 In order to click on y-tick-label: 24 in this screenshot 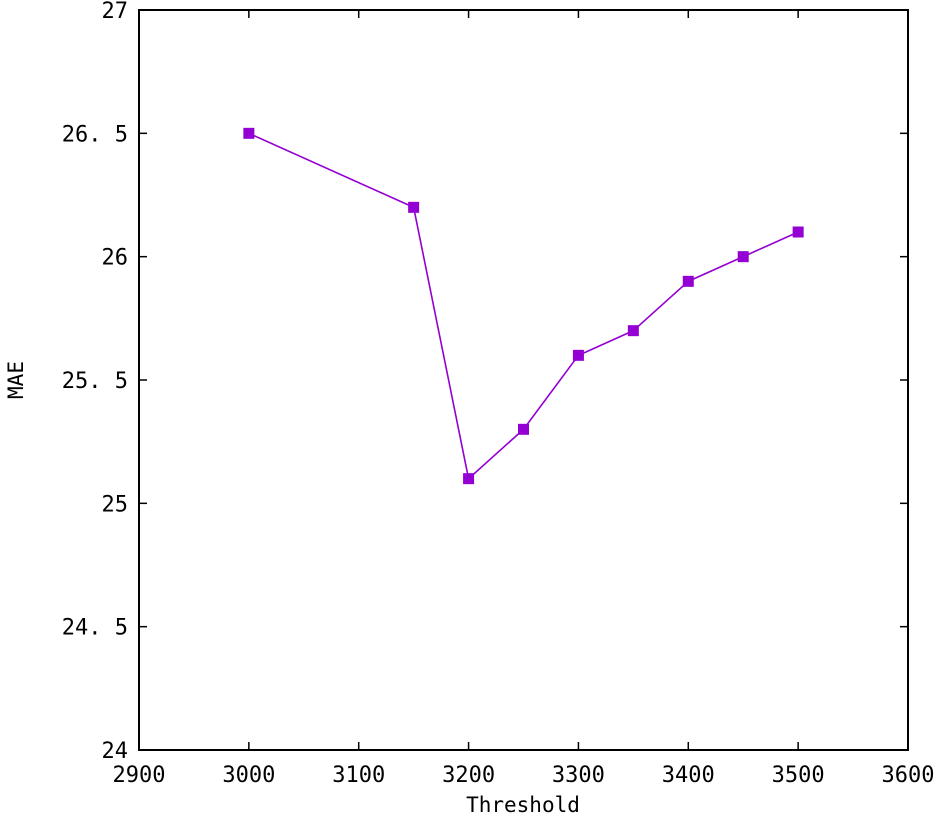, I will do `click(115, 751)`.